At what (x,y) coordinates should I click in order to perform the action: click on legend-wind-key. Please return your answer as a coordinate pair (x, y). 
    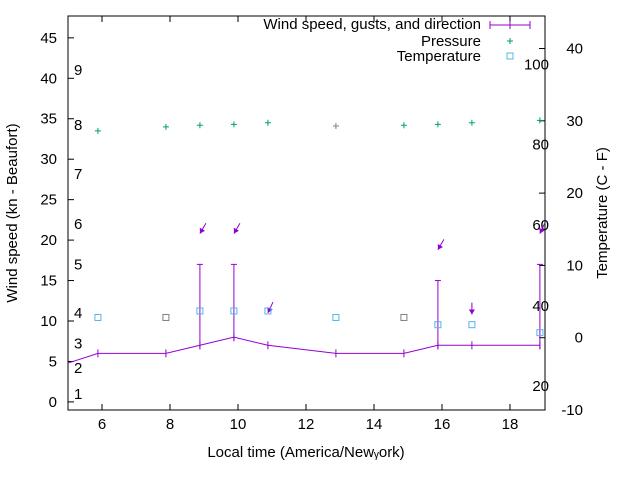
    Looking at the image, I should click on (510, 25).